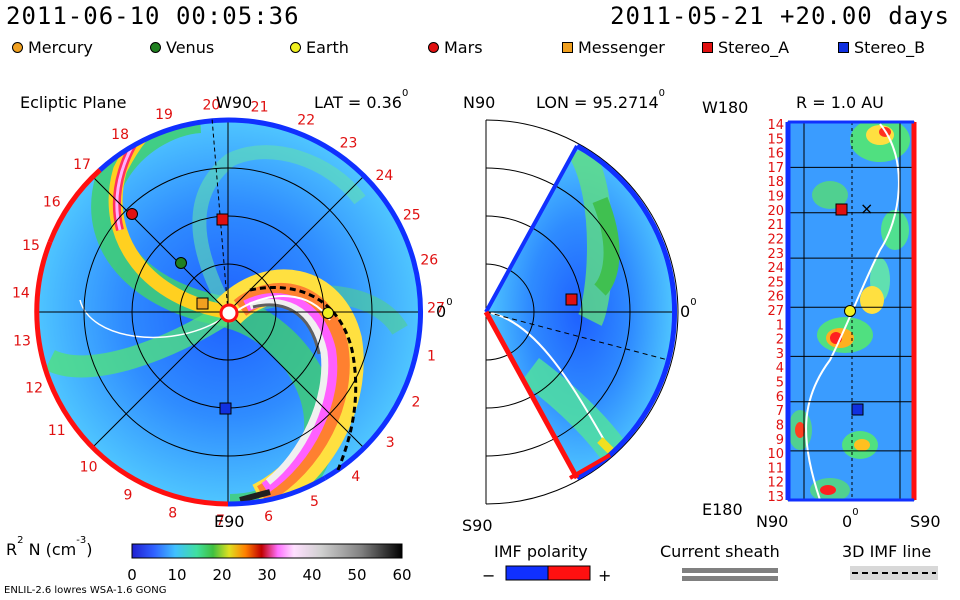 The width and height of the screenshot is (960, 600). I want to click on latlon-top-left-label: W180, so click(725, 107).